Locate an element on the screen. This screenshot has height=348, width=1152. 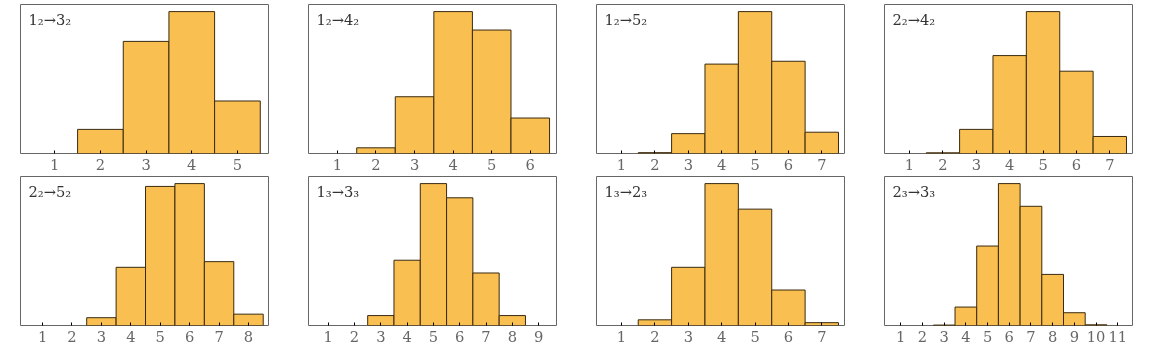
chart-title: 1₃→2₃ is located at coordinates (626, 191).